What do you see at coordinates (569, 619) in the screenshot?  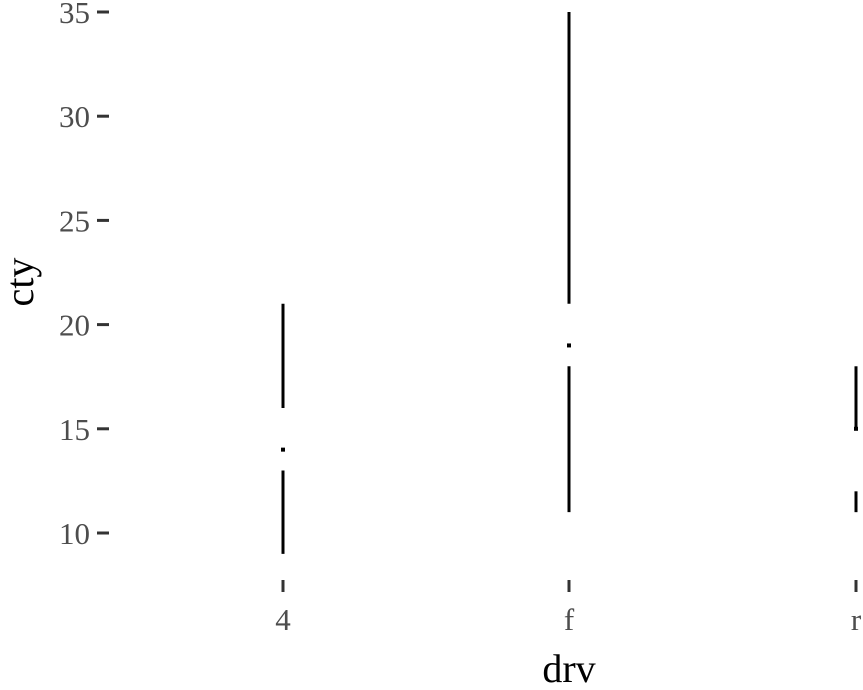 I see `x-tick-label-f: f` at bounding box center [569, 619].